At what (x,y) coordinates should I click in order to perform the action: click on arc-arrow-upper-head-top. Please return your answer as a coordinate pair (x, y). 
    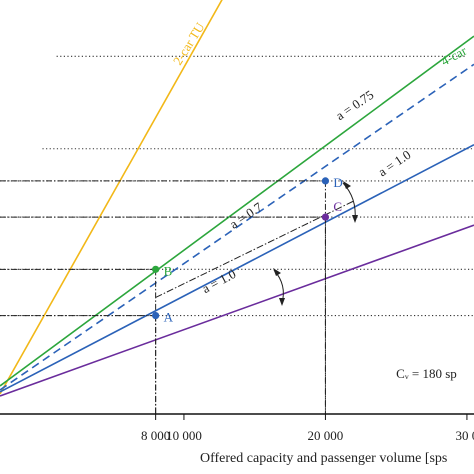
    Looking at the image, I should click on (347, 185).